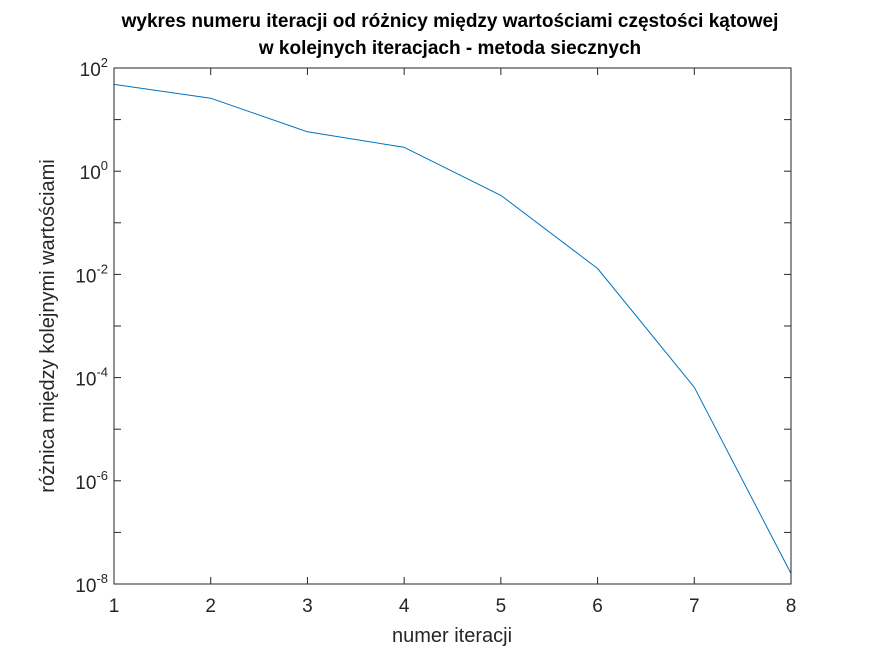 This screenshot has width=875, height=656. Describe the element at coordinates (307, 606) in the screenshot. I see `x-tick-label: 3` at that location.